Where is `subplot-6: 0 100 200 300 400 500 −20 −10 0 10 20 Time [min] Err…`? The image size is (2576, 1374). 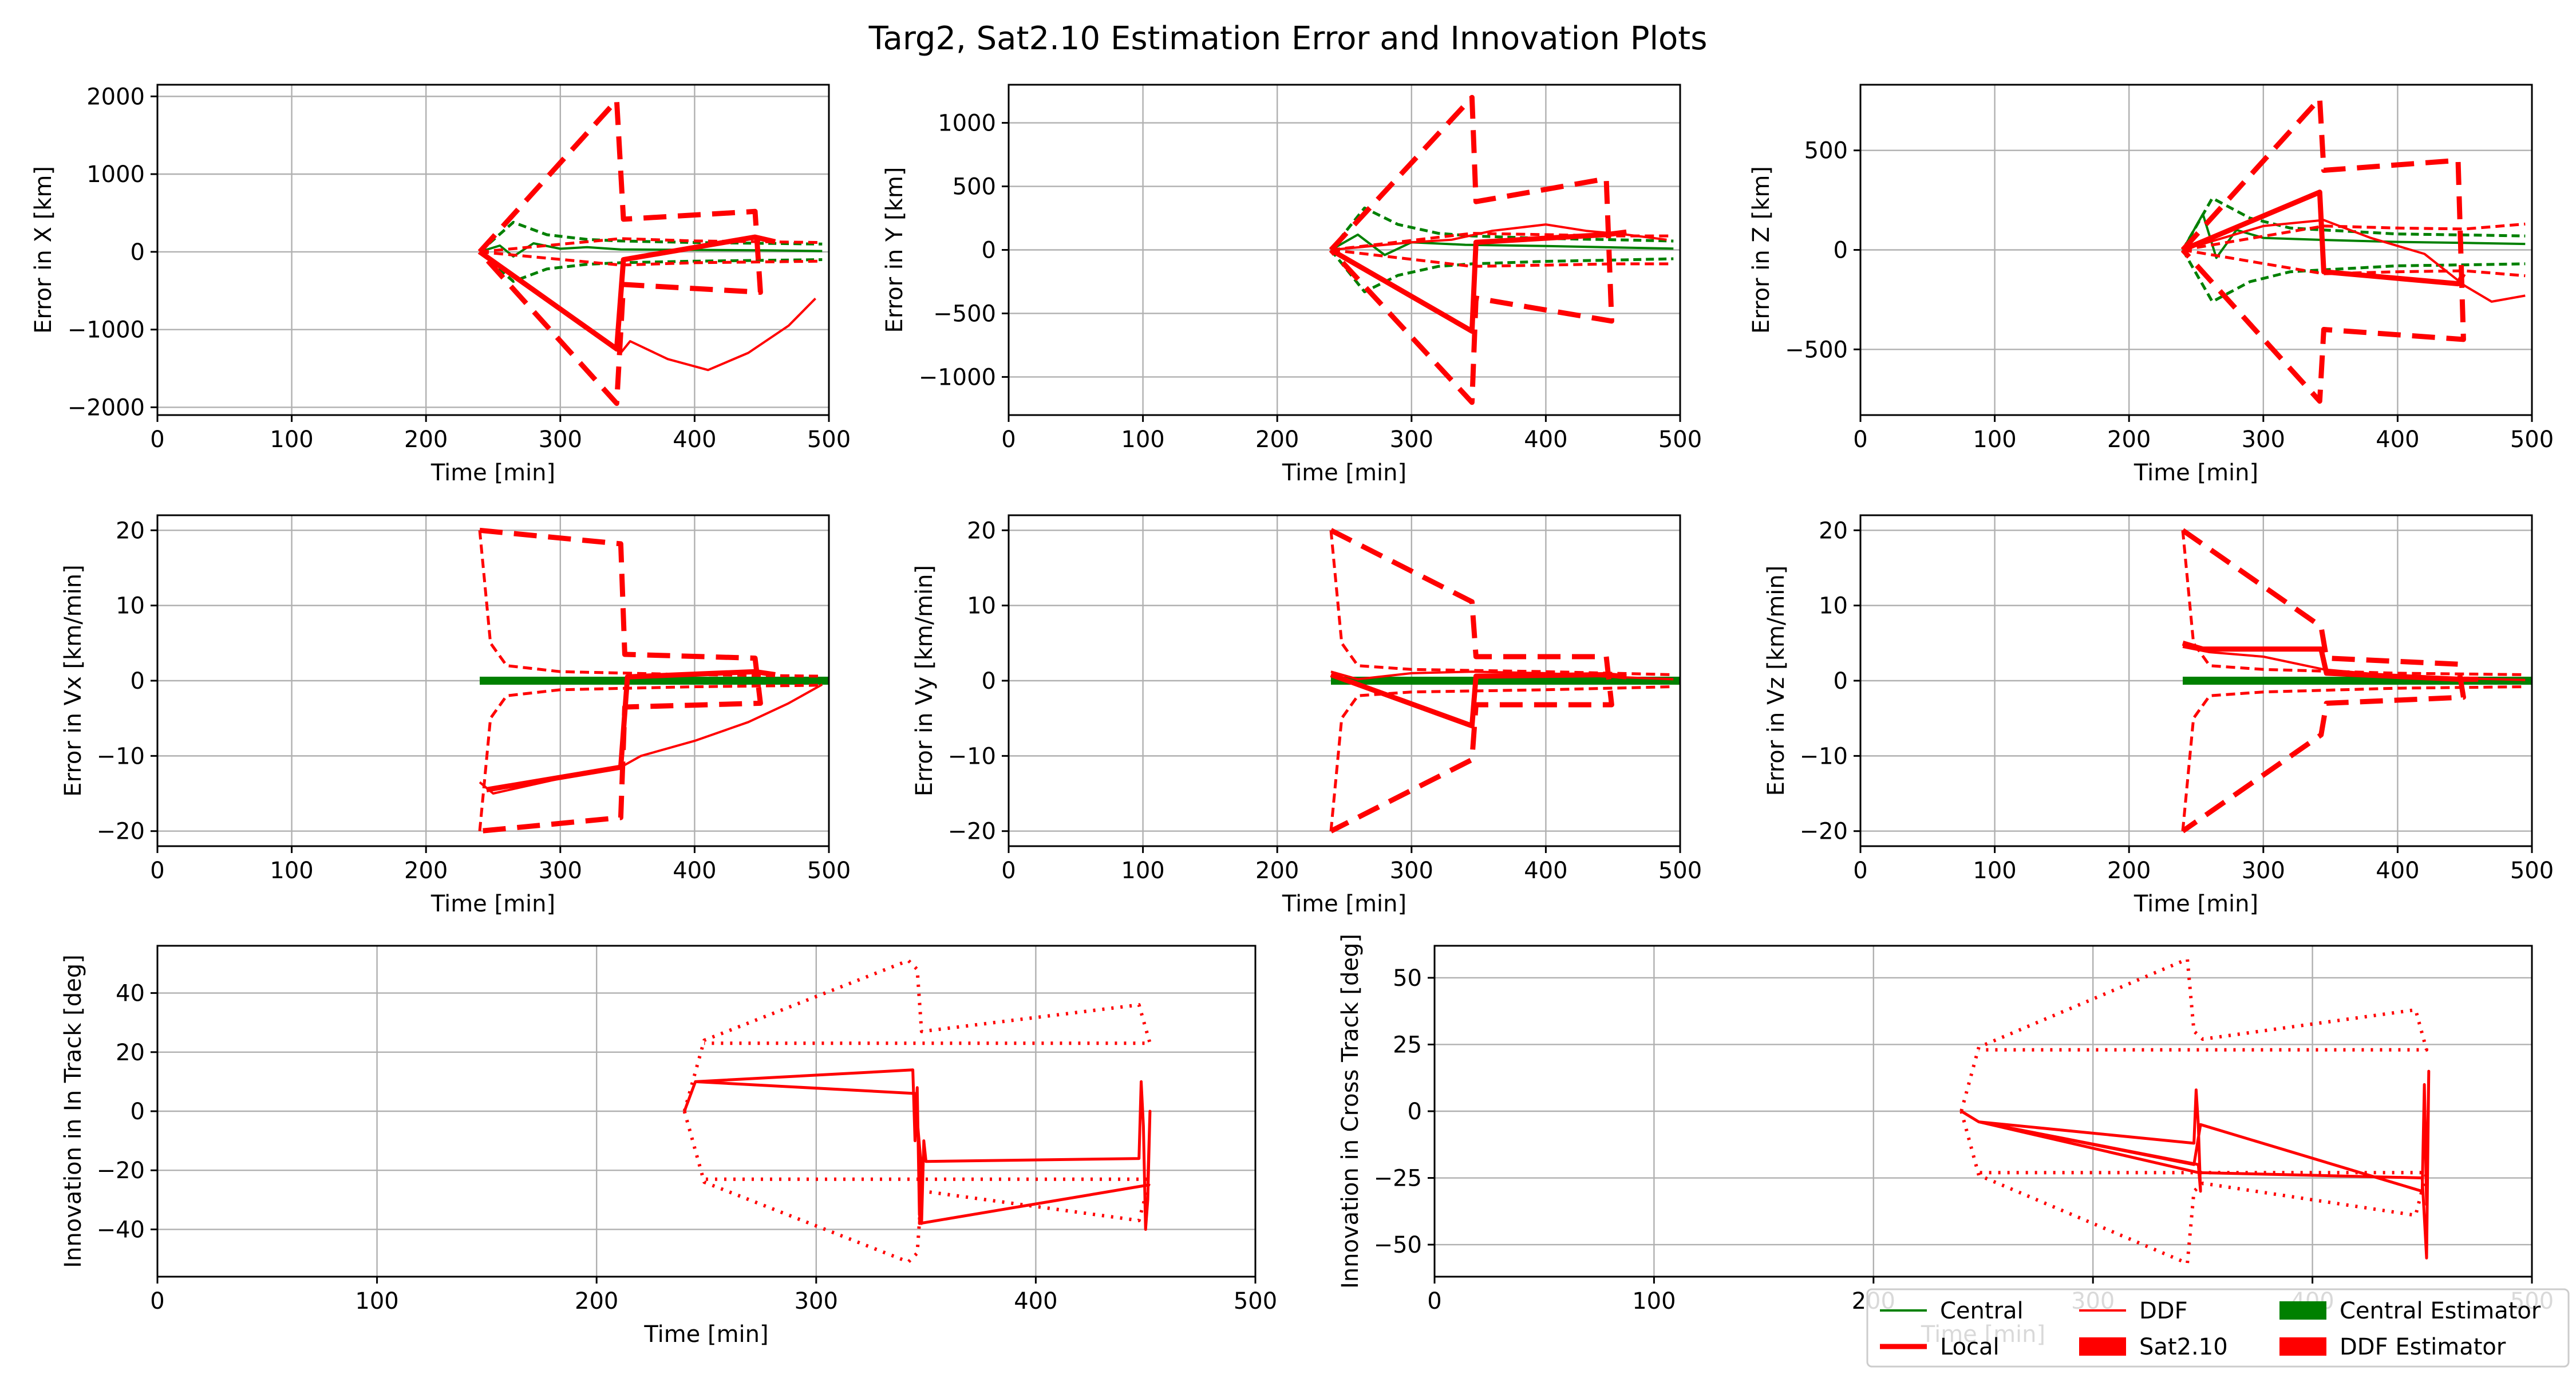
subplot-6: 0 100 200 300 400 500 −20 −10 0 10 20 Time [min] Err… is located at coordinates (2158, 716).